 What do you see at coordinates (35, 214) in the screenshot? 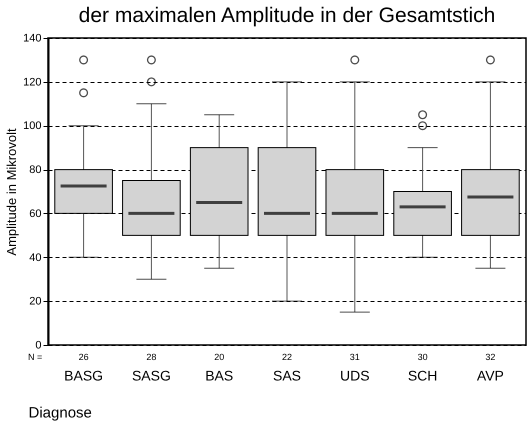
I see `y-tick-label: 60` at bounding box center [35, 214].